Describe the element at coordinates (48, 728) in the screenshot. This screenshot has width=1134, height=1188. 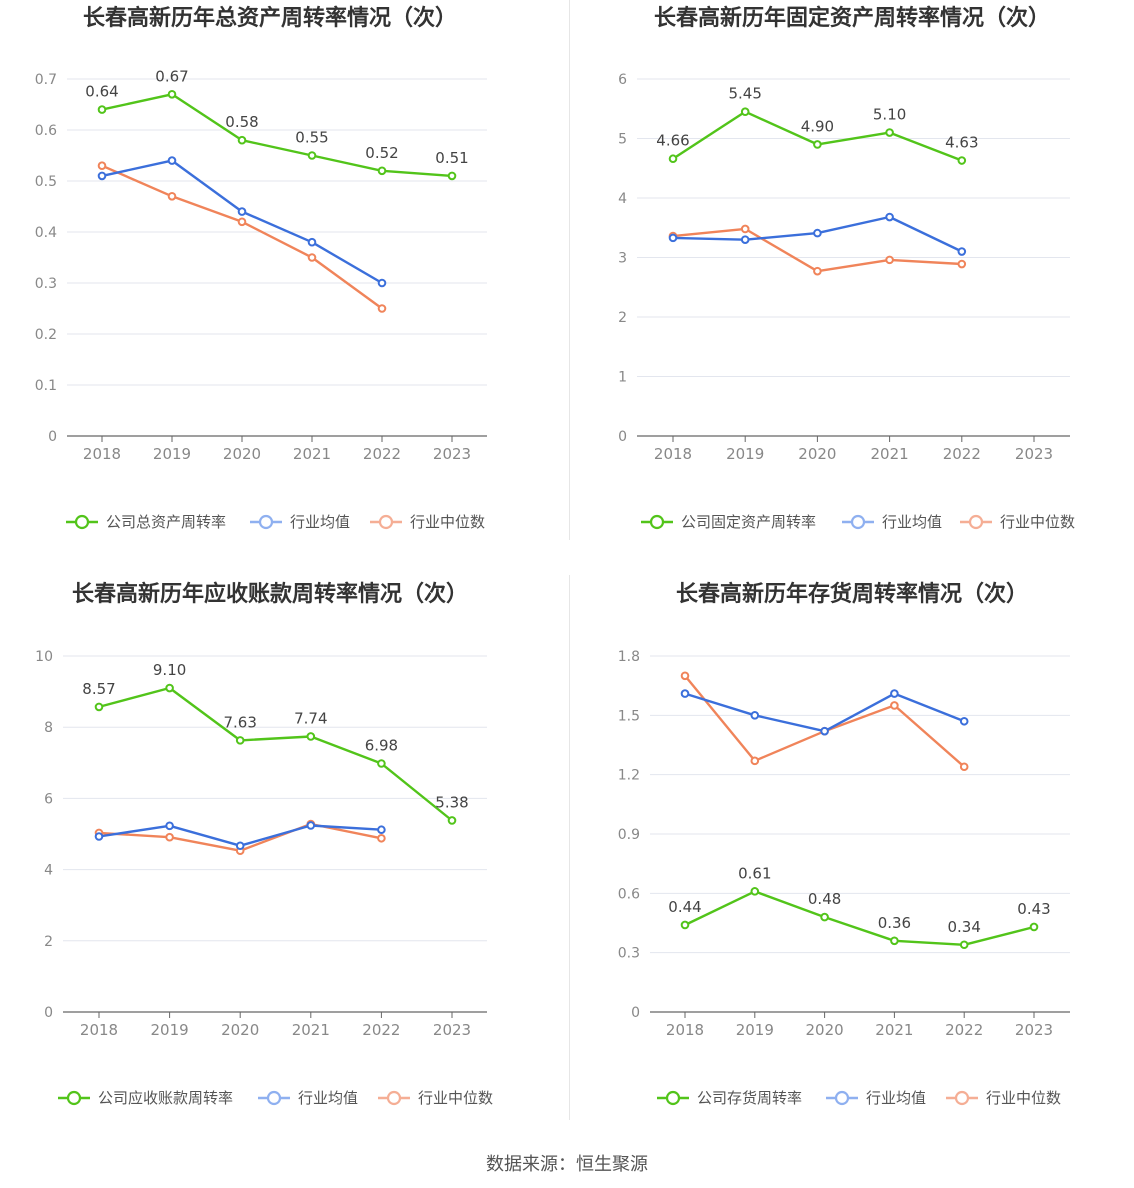
I see `chart3-y-tick-label: 8` at that location.